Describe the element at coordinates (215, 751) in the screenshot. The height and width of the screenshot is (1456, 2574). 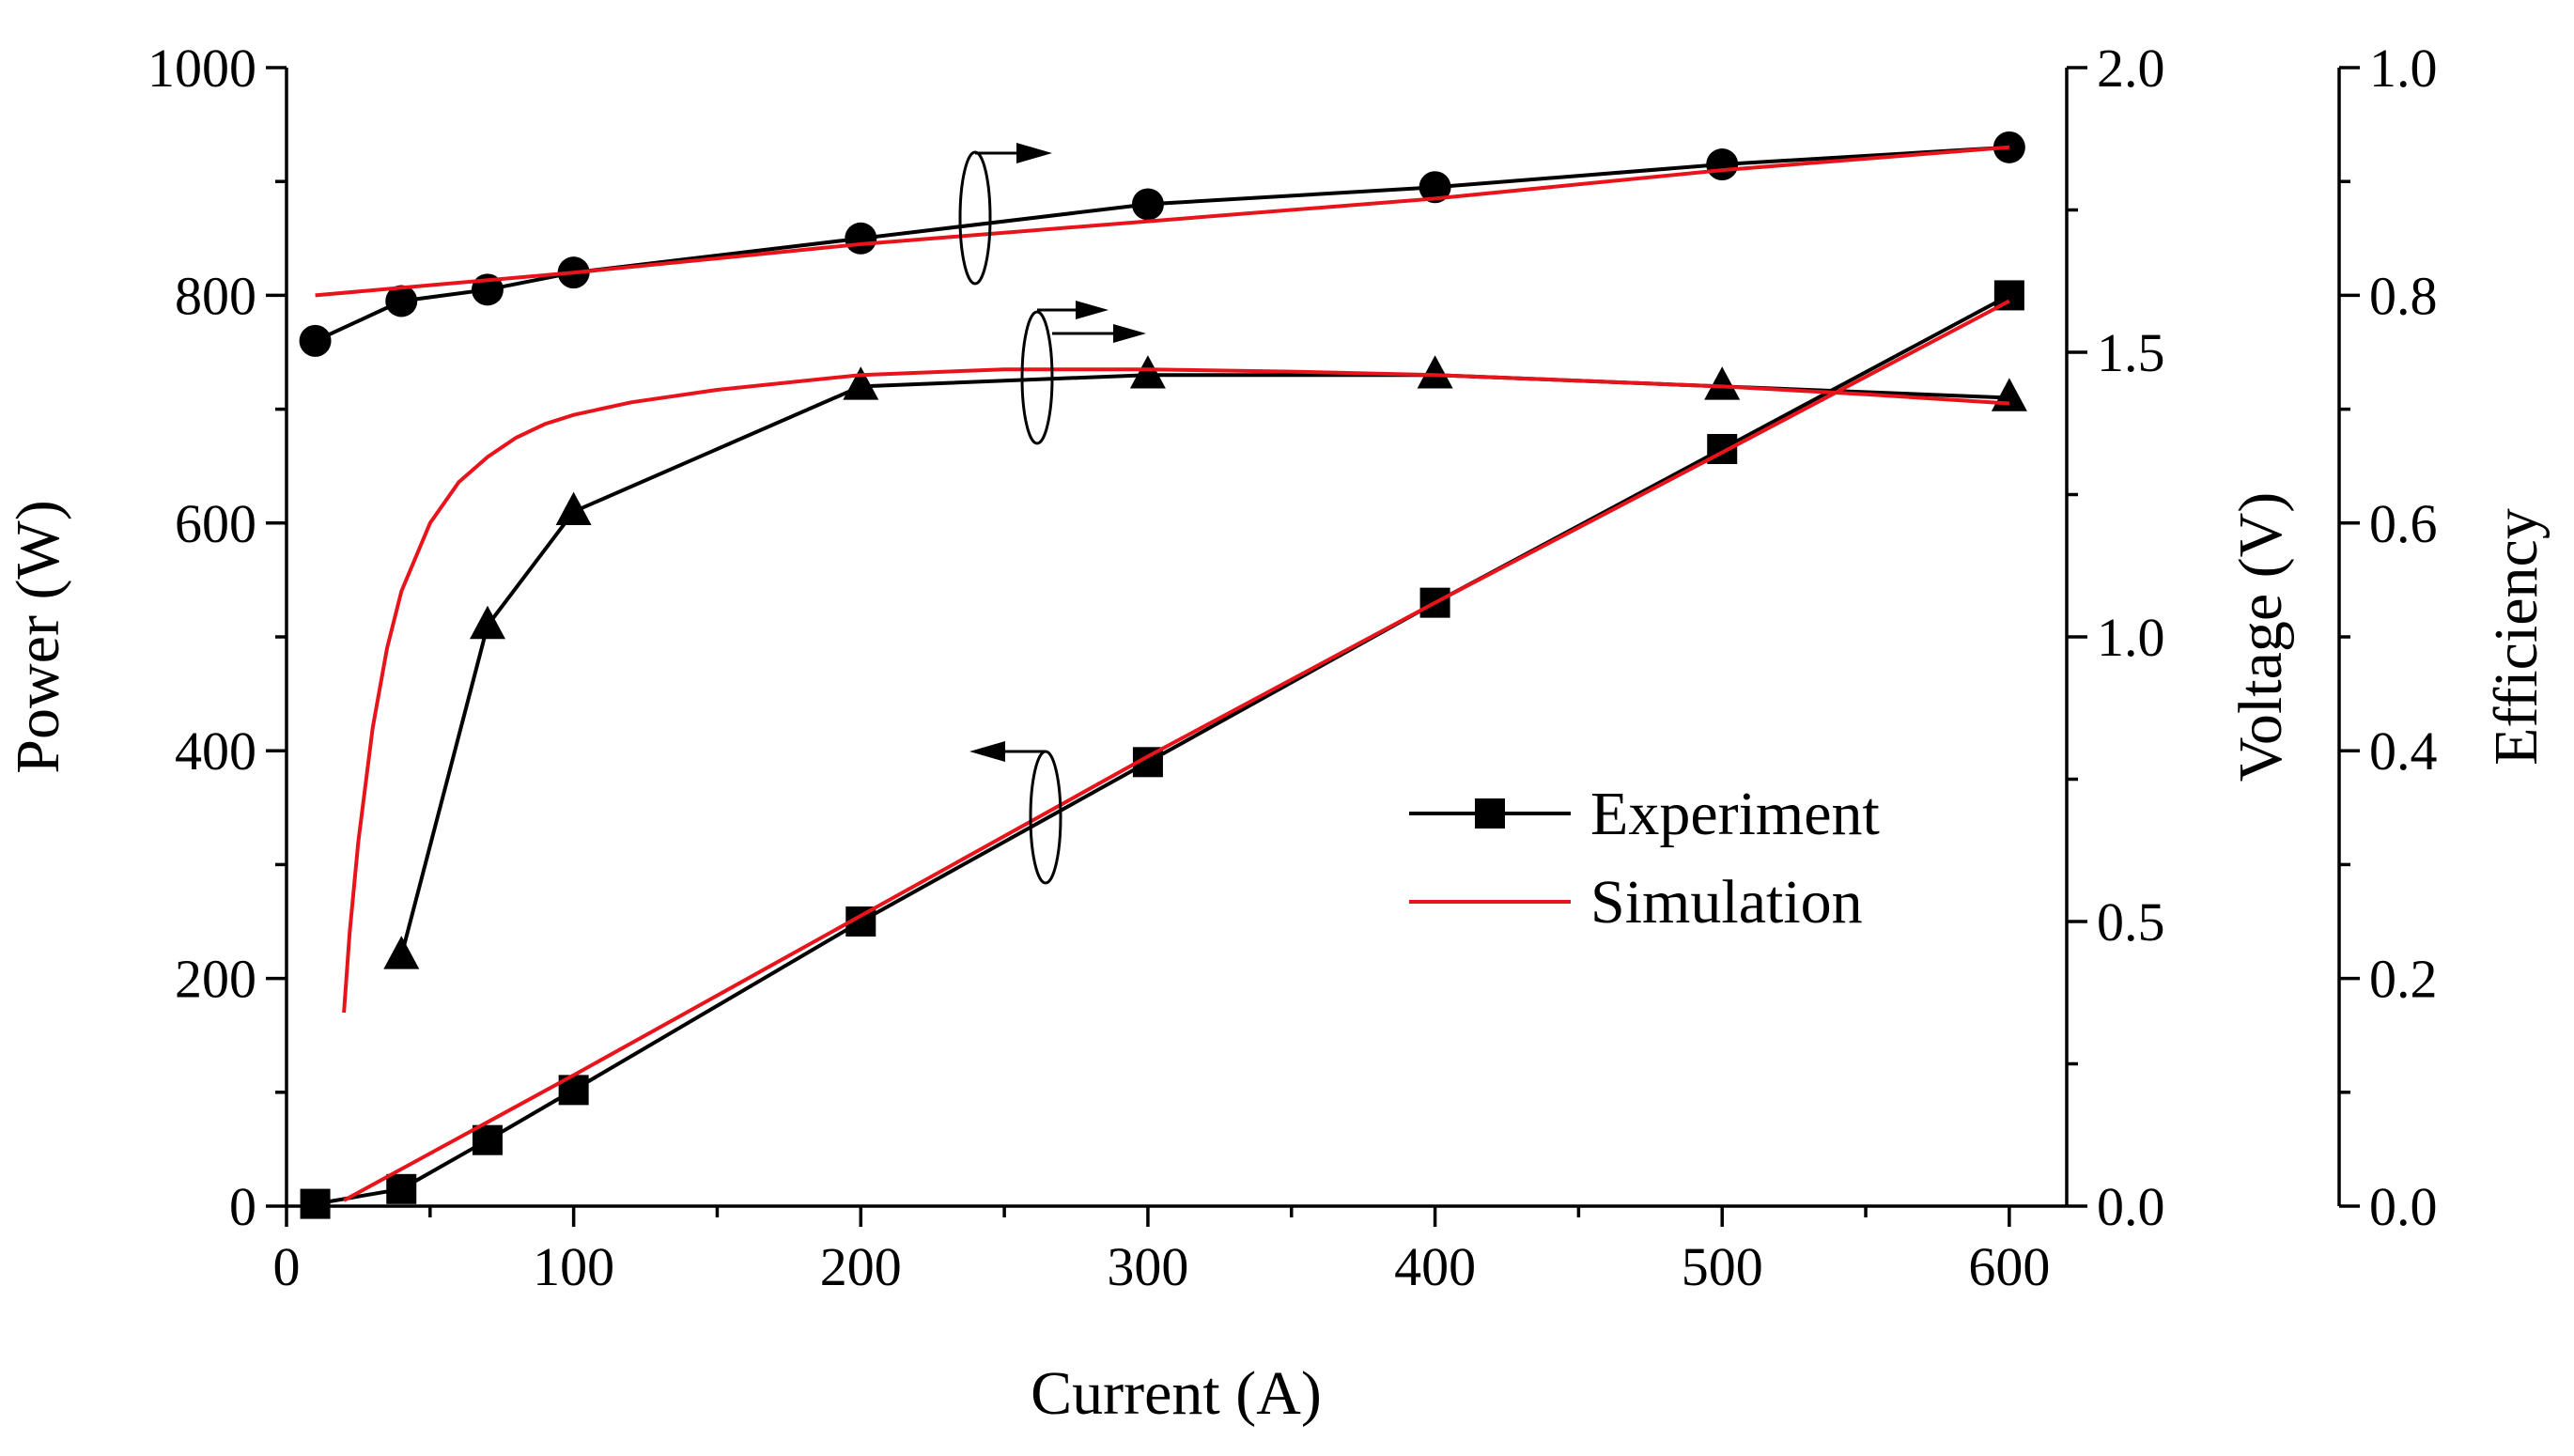
I see `power-tick-label: 400` at that location.